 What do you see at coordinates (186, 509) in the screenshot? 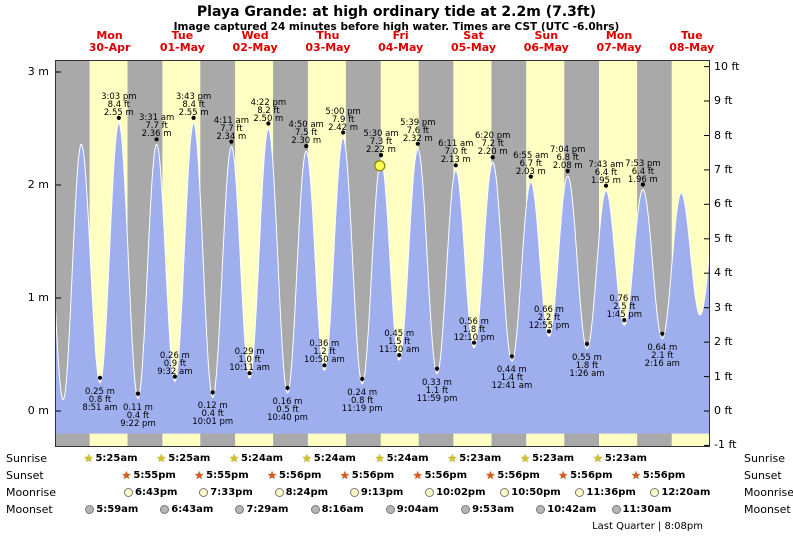
I see `moonset-event: 6:43am` at bounding box center [186, 509].